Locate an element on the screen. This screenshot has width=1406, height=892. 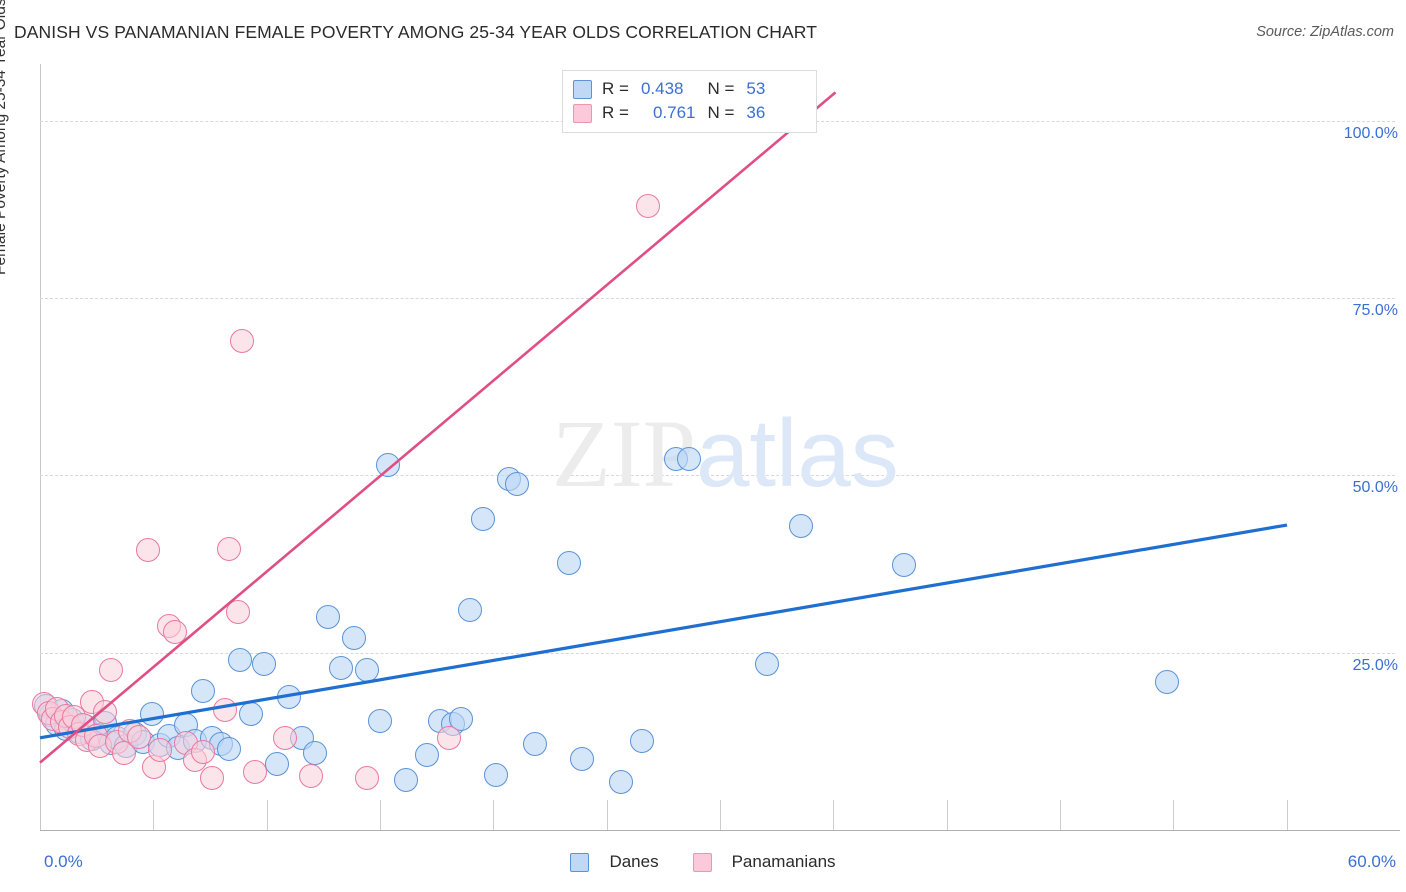
y-axis-tick-label: 25.0% is located at coordinates (1375, 665).